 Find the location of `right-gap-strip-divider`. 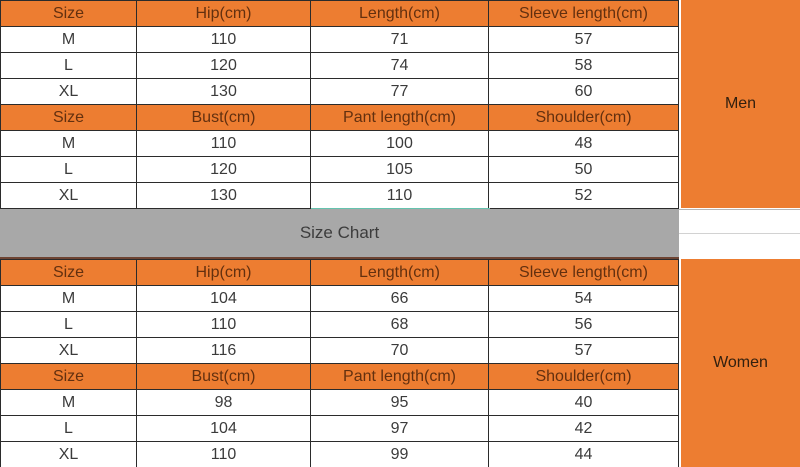

right-gap-strip-divider is located at coordinates (739, 222).